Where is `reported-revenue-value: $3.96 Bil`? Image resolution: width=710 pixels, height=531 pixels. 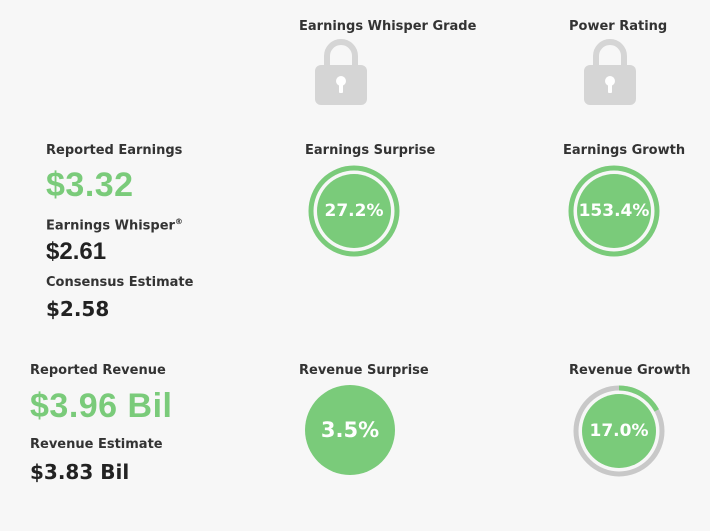 reported-revenue-value: $3.96 Bil is located at coordinates (101, 406).